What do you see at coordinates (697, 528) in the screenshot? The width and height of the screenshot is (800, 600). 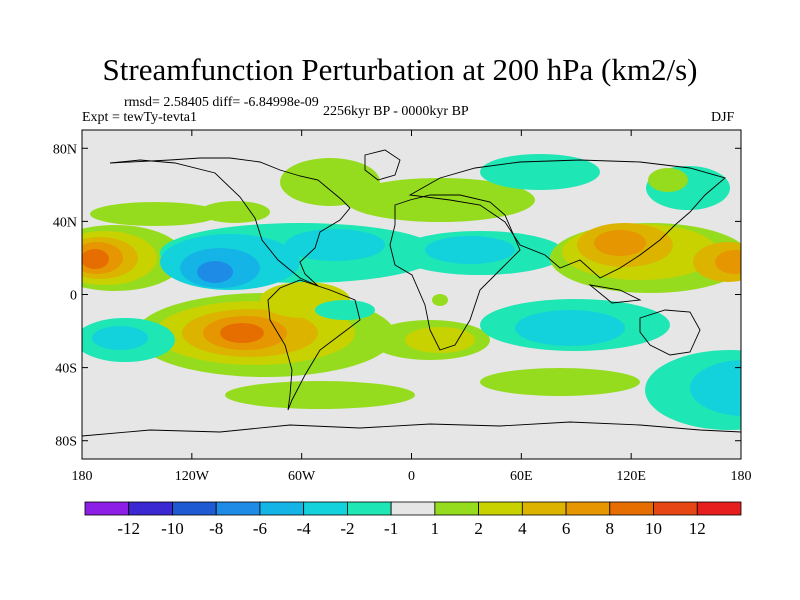 I see `colorbar-label: 12` at bounding box center [697, 528].